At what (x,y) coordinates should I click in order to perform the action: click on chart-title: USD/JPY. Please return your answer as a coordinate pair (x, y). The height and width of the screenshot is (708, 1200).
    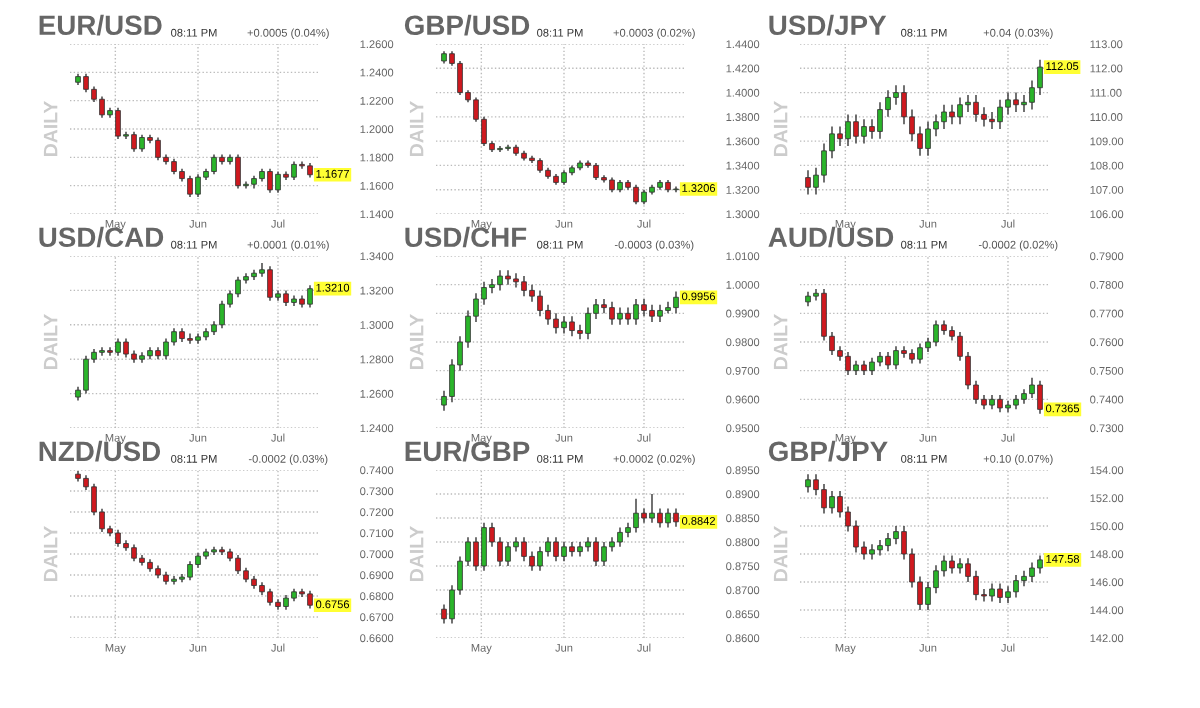
    Looking at the image, I should click on (828, 25).